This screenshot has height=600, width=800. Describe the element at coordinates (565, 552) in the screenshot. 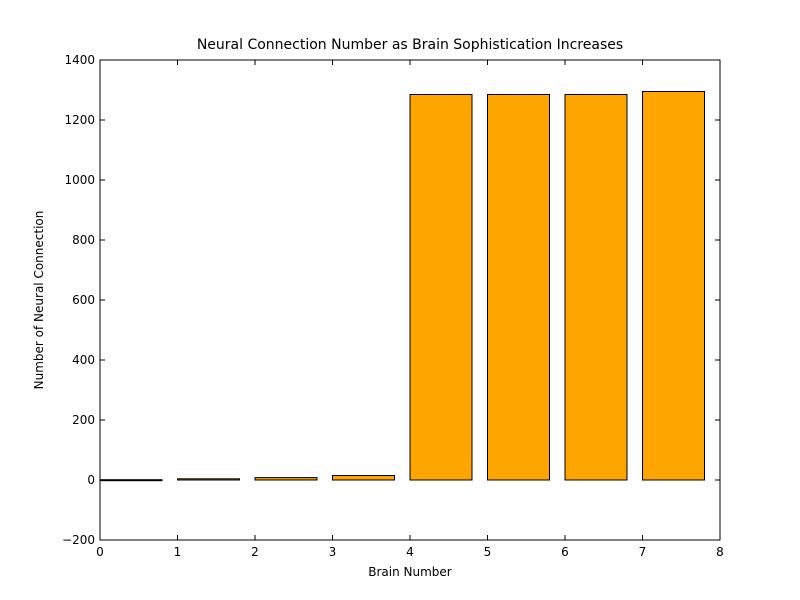

I see `x-tick-label: 6` at that location.